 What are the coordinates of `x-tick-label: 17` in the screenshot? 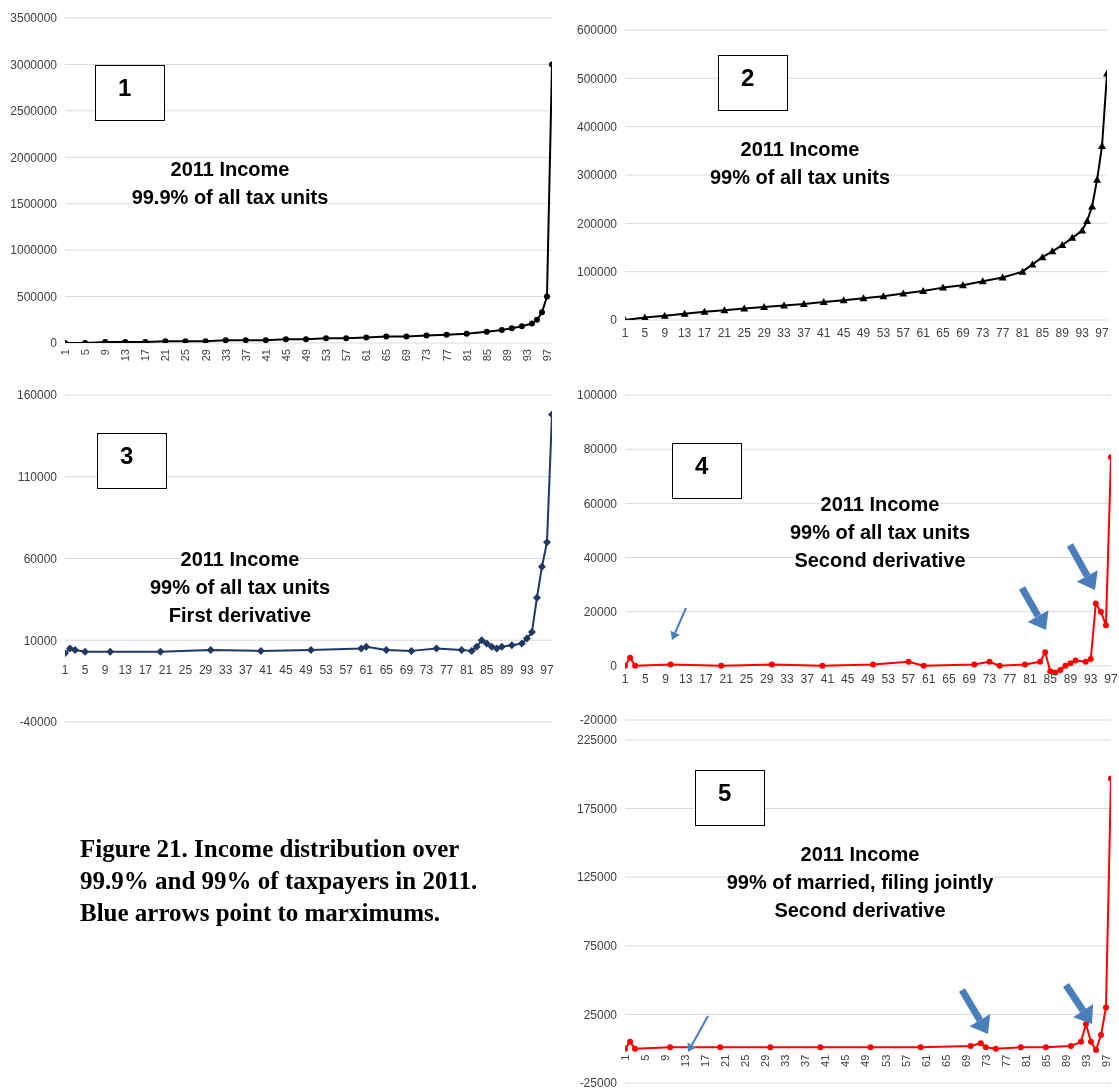 It's located at (145, 669).